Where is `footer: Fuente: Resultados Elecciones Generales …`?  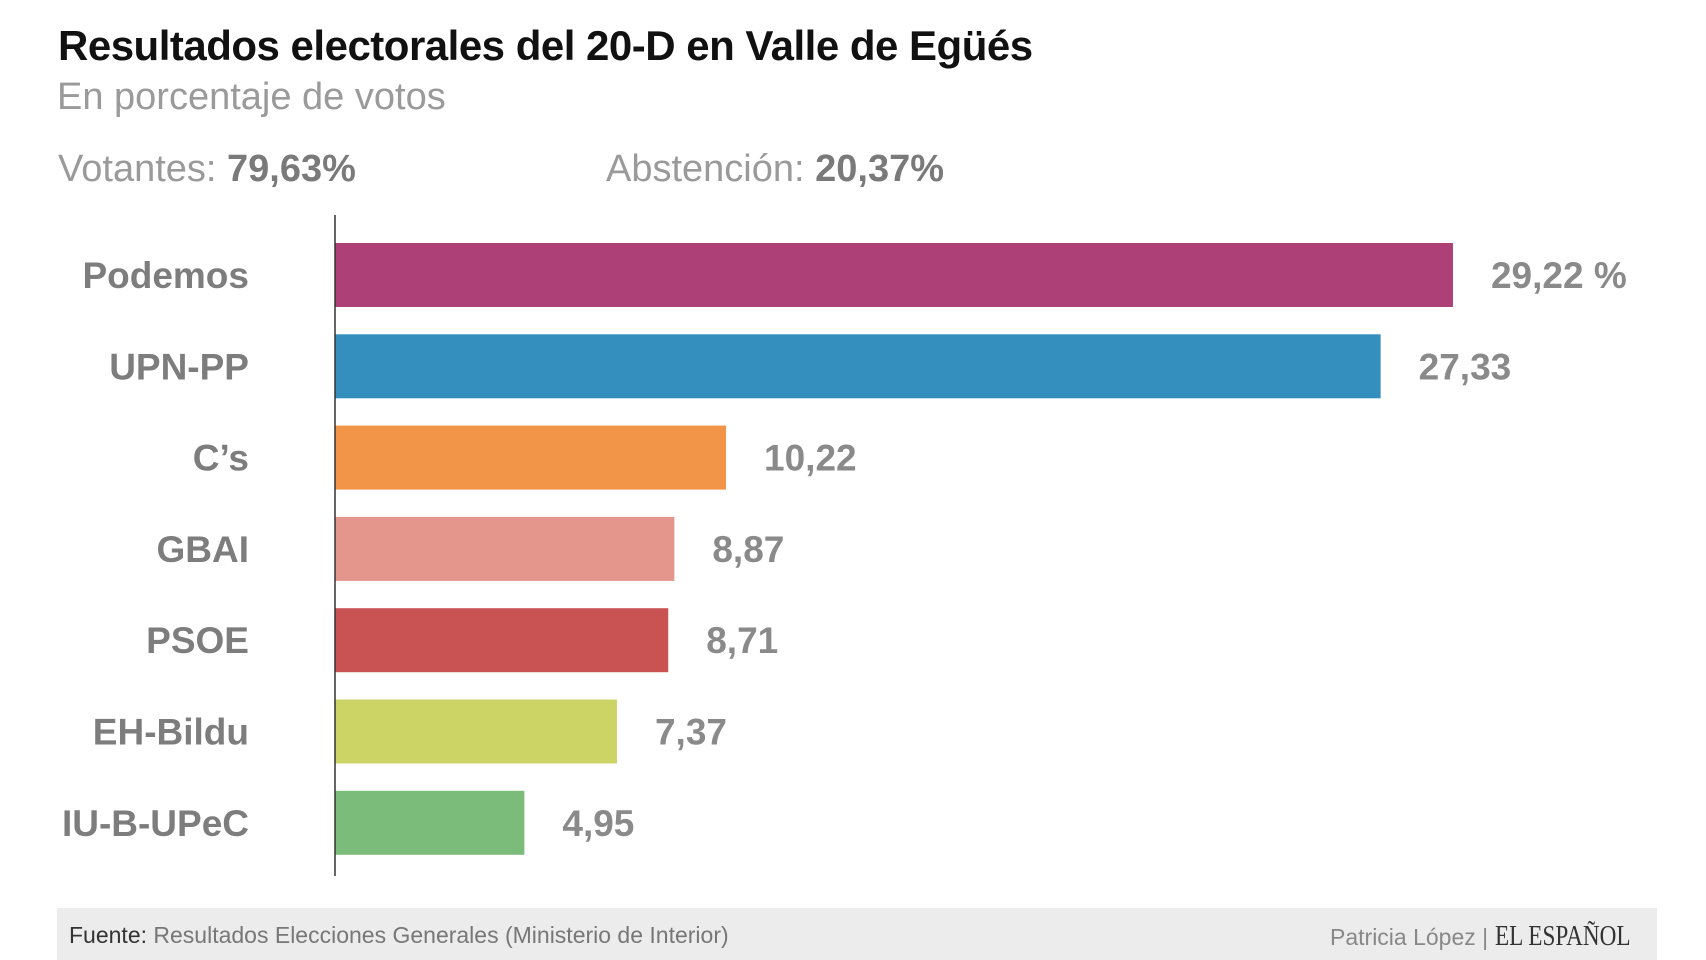 footer: Fuente: Resultados Elecciones Generales … is located at coordinates (857, 934).